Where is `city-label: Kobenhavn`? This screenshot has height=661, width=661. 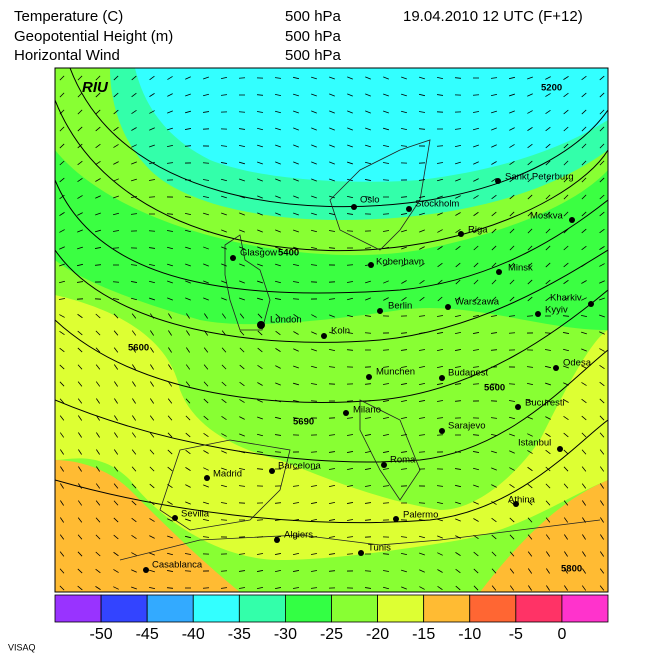 city-label: Kobenhavn is located at coordinates (400, 262).